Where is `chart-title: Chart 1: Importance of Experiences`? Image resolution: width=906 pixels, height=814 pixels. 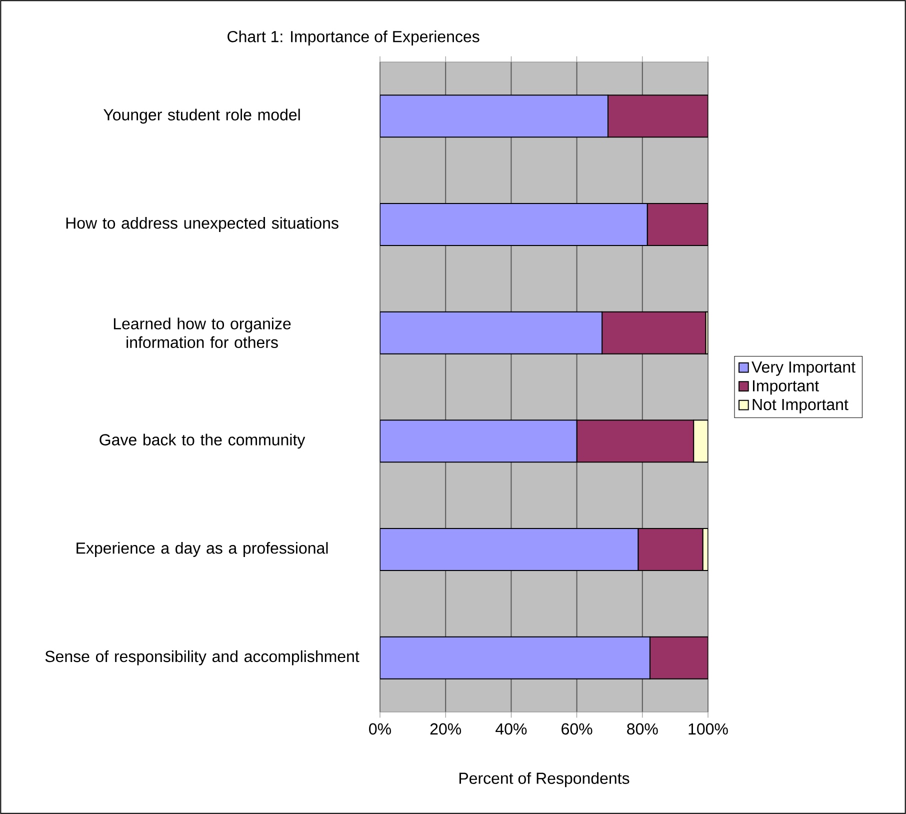
chart-title: Chart 1: Importance of Experiences is located at coordinates (354, 38).